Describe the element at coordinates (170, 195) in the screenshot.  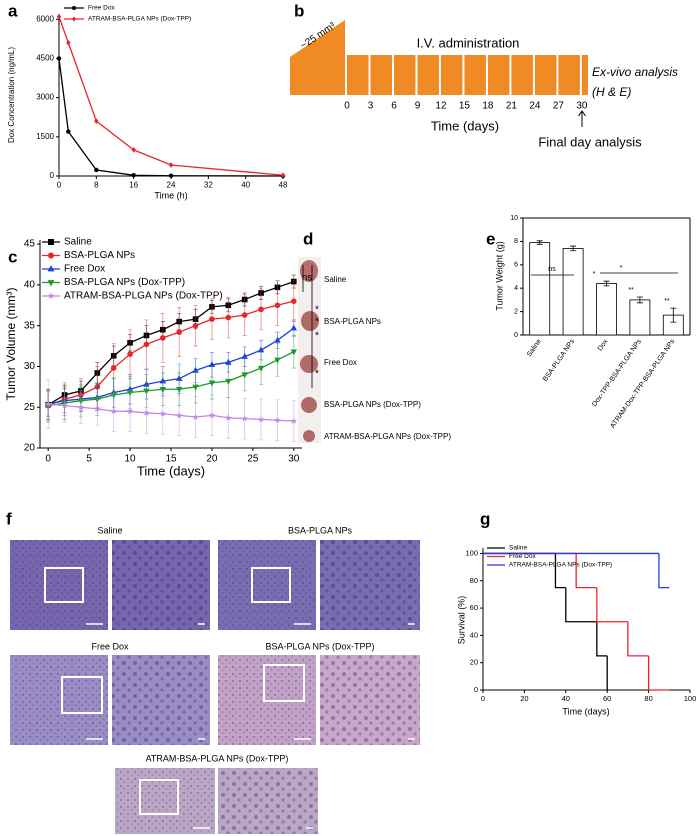
I see `x-axis-label: Time (h)` at that location.